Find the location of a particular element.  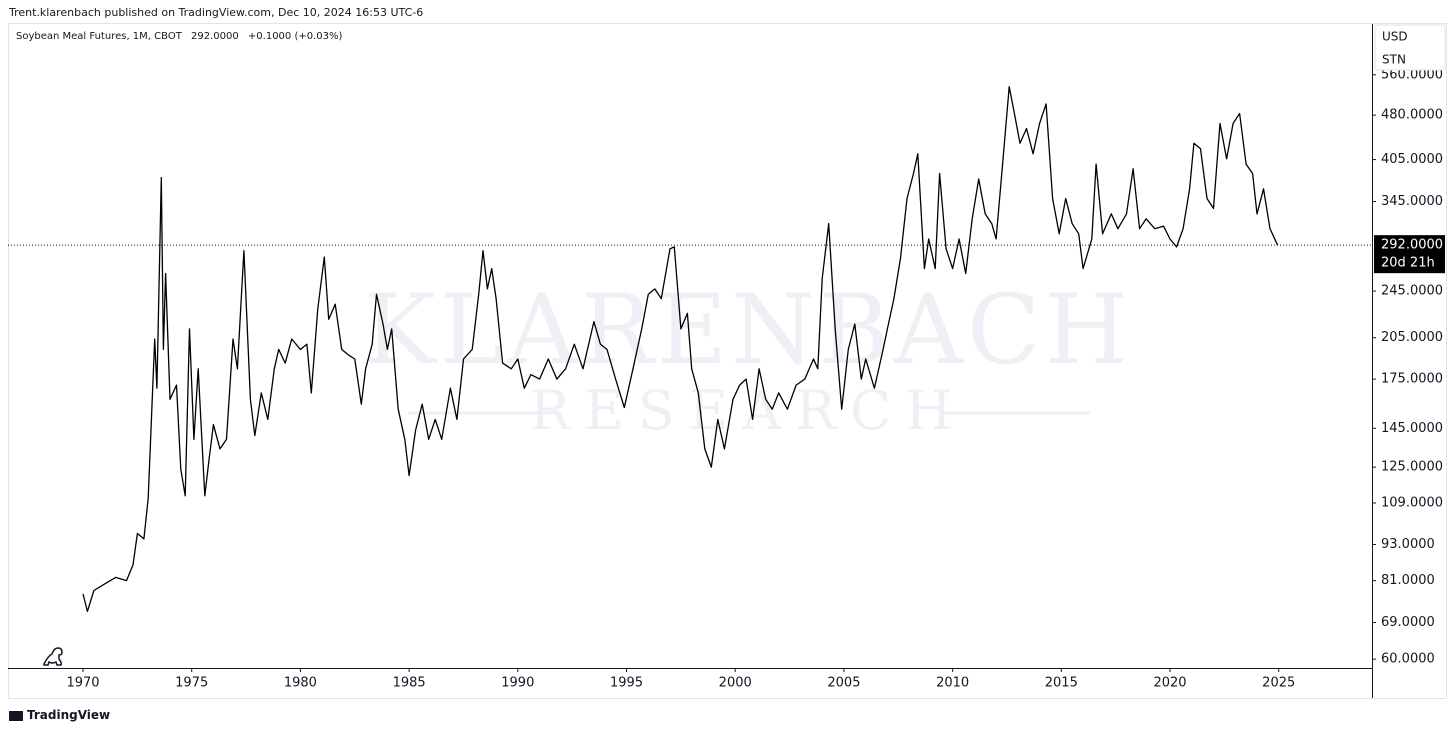

symbol: Soybean Meal Futures, 1M, CBOT is located at coordinates (99, 36).